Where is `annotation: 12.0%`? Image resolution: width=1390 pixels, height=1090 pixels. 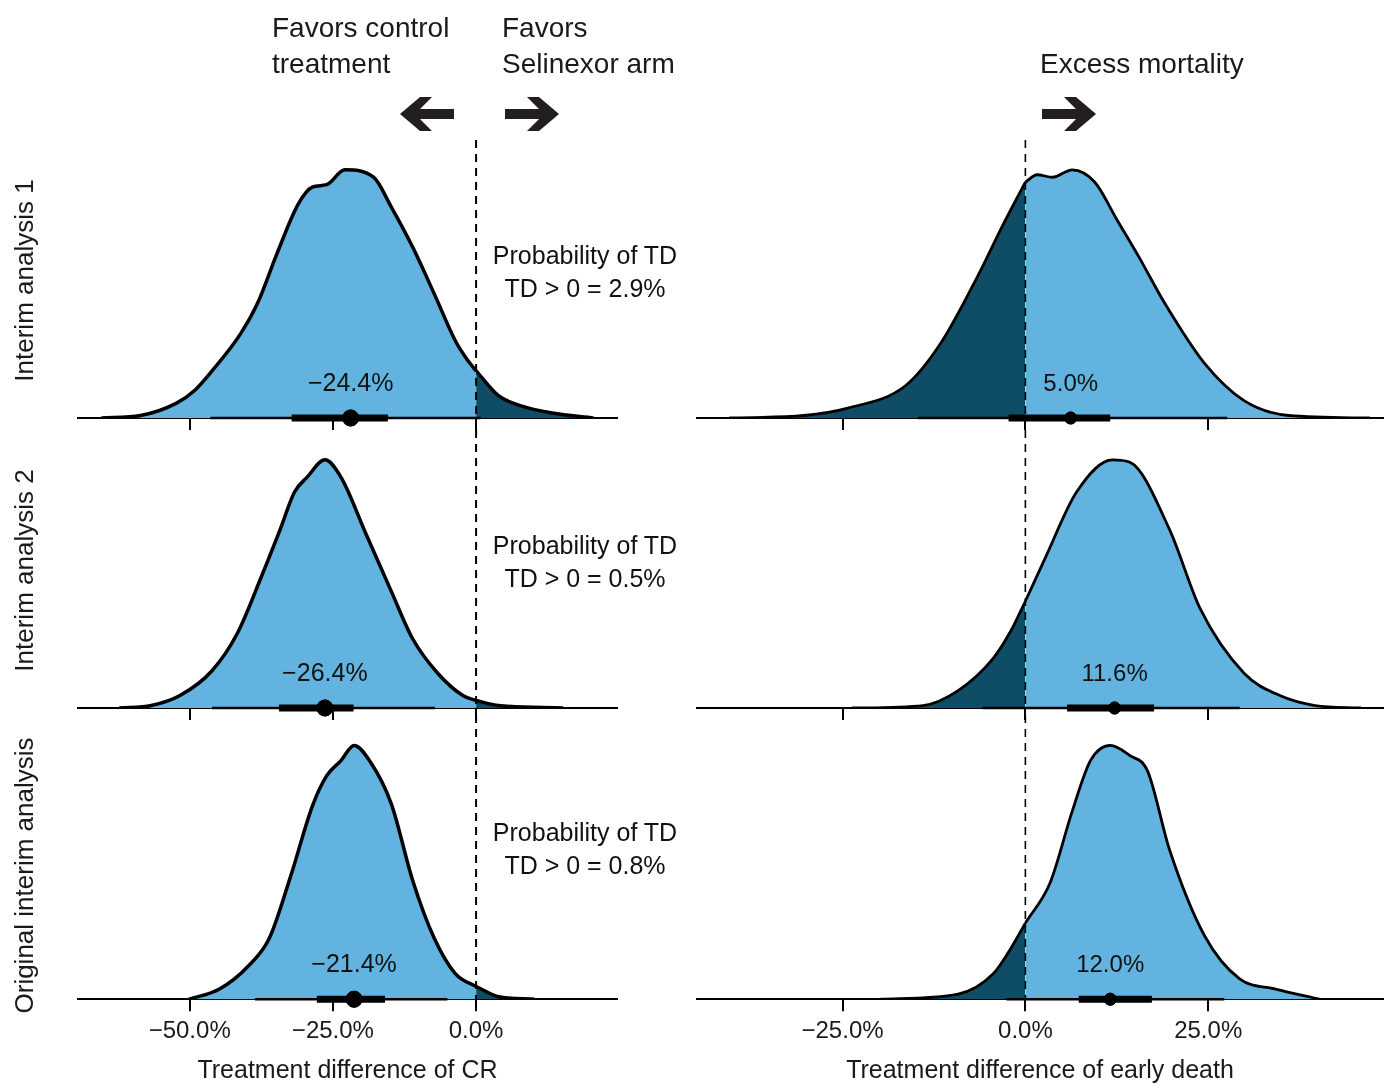
annotation: 12.0% is located at coordinates (1110, 963).